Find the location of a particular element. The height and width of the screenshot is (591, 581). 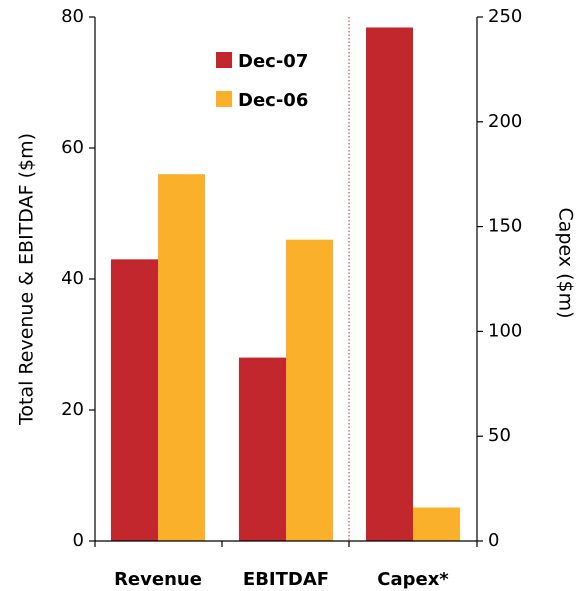

left-tick-label-40: 40 is located at coordinates (72, 278).